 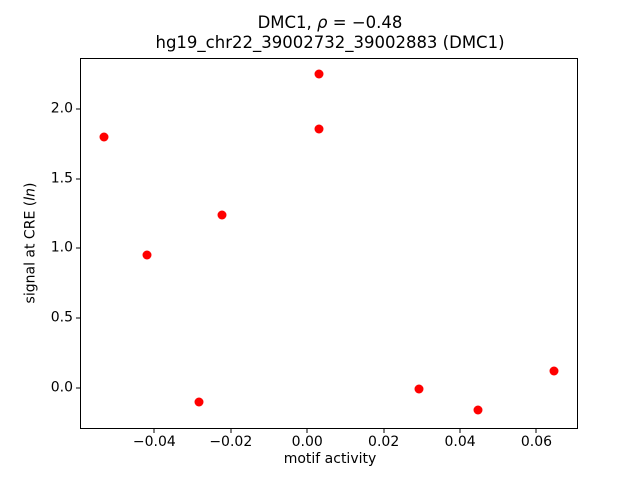 What do you see at coordinates (330, 459) in the screenshot?
I see `x-axis-label: motif activity` at bounding box center [330, 459].